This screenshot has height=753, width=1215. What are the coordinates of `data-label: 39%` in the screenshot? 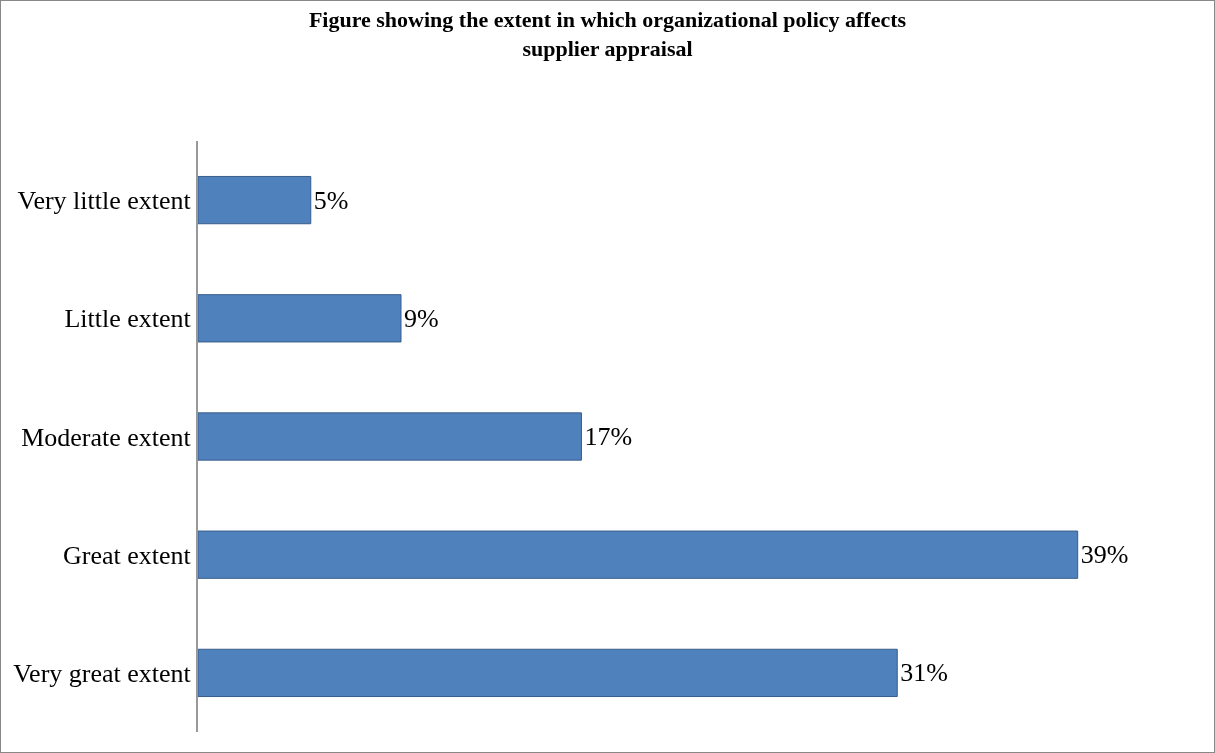 It's located at (1104, 555).